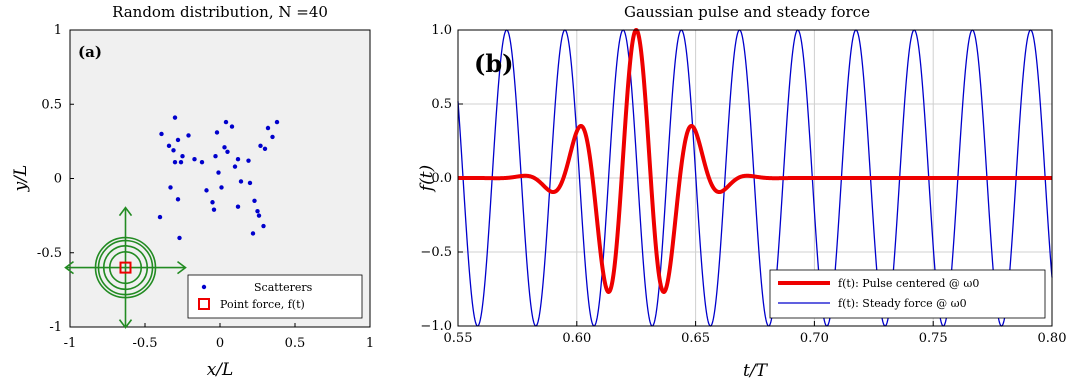  What do you see at coordinates (90, 52) in the screenshot?
I see `panel-a-label: (a)` at bounding box center [90, 52].